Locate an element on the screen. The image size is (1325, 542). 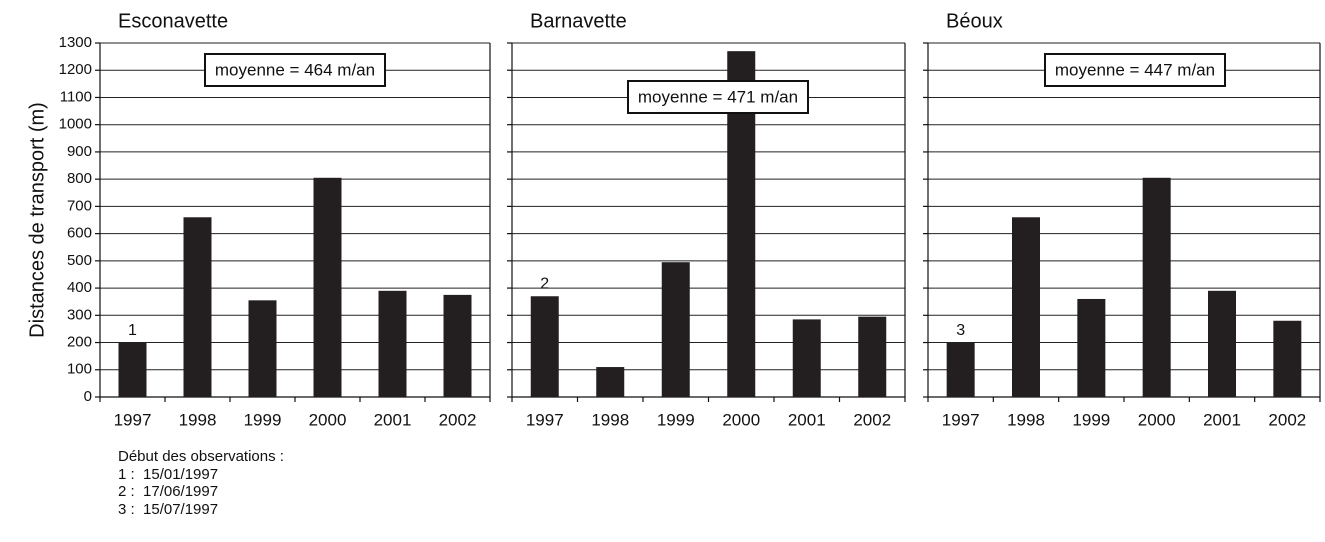
y-axis-label: Distances de transport (m) is located at coordinates (37, 220).